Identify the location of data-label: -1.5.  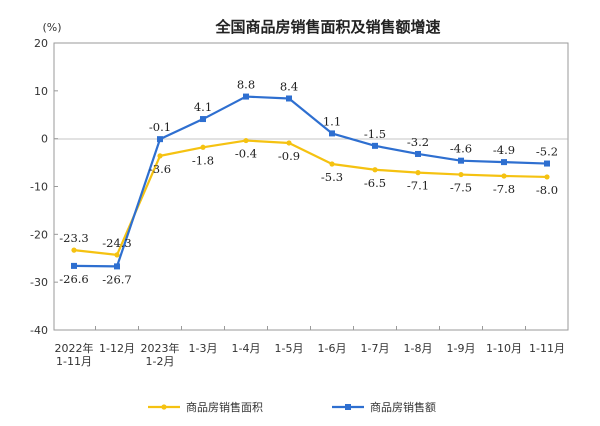
(375, 134).